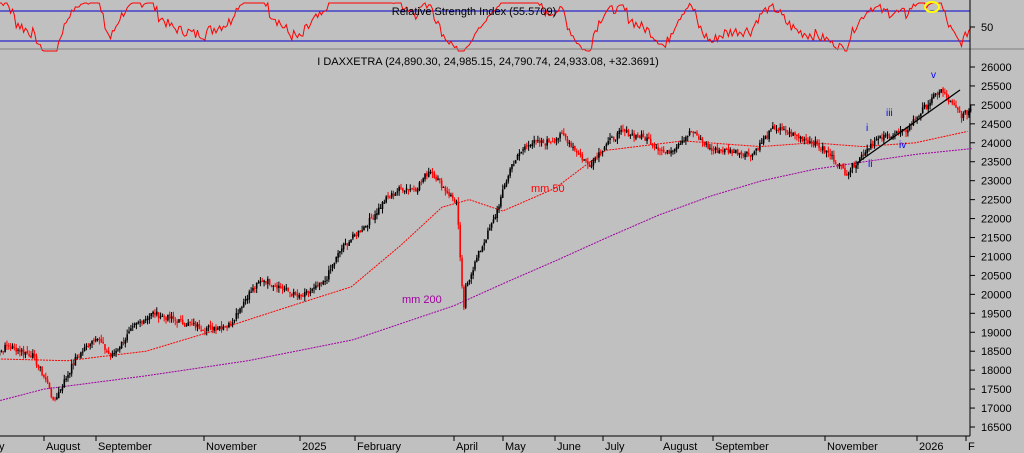 The width and height of the screenshot is (1024, 453). Describe the element at coordinates (996, 257) in the screenshot. I see `y-tick-label: 21000` at that location.